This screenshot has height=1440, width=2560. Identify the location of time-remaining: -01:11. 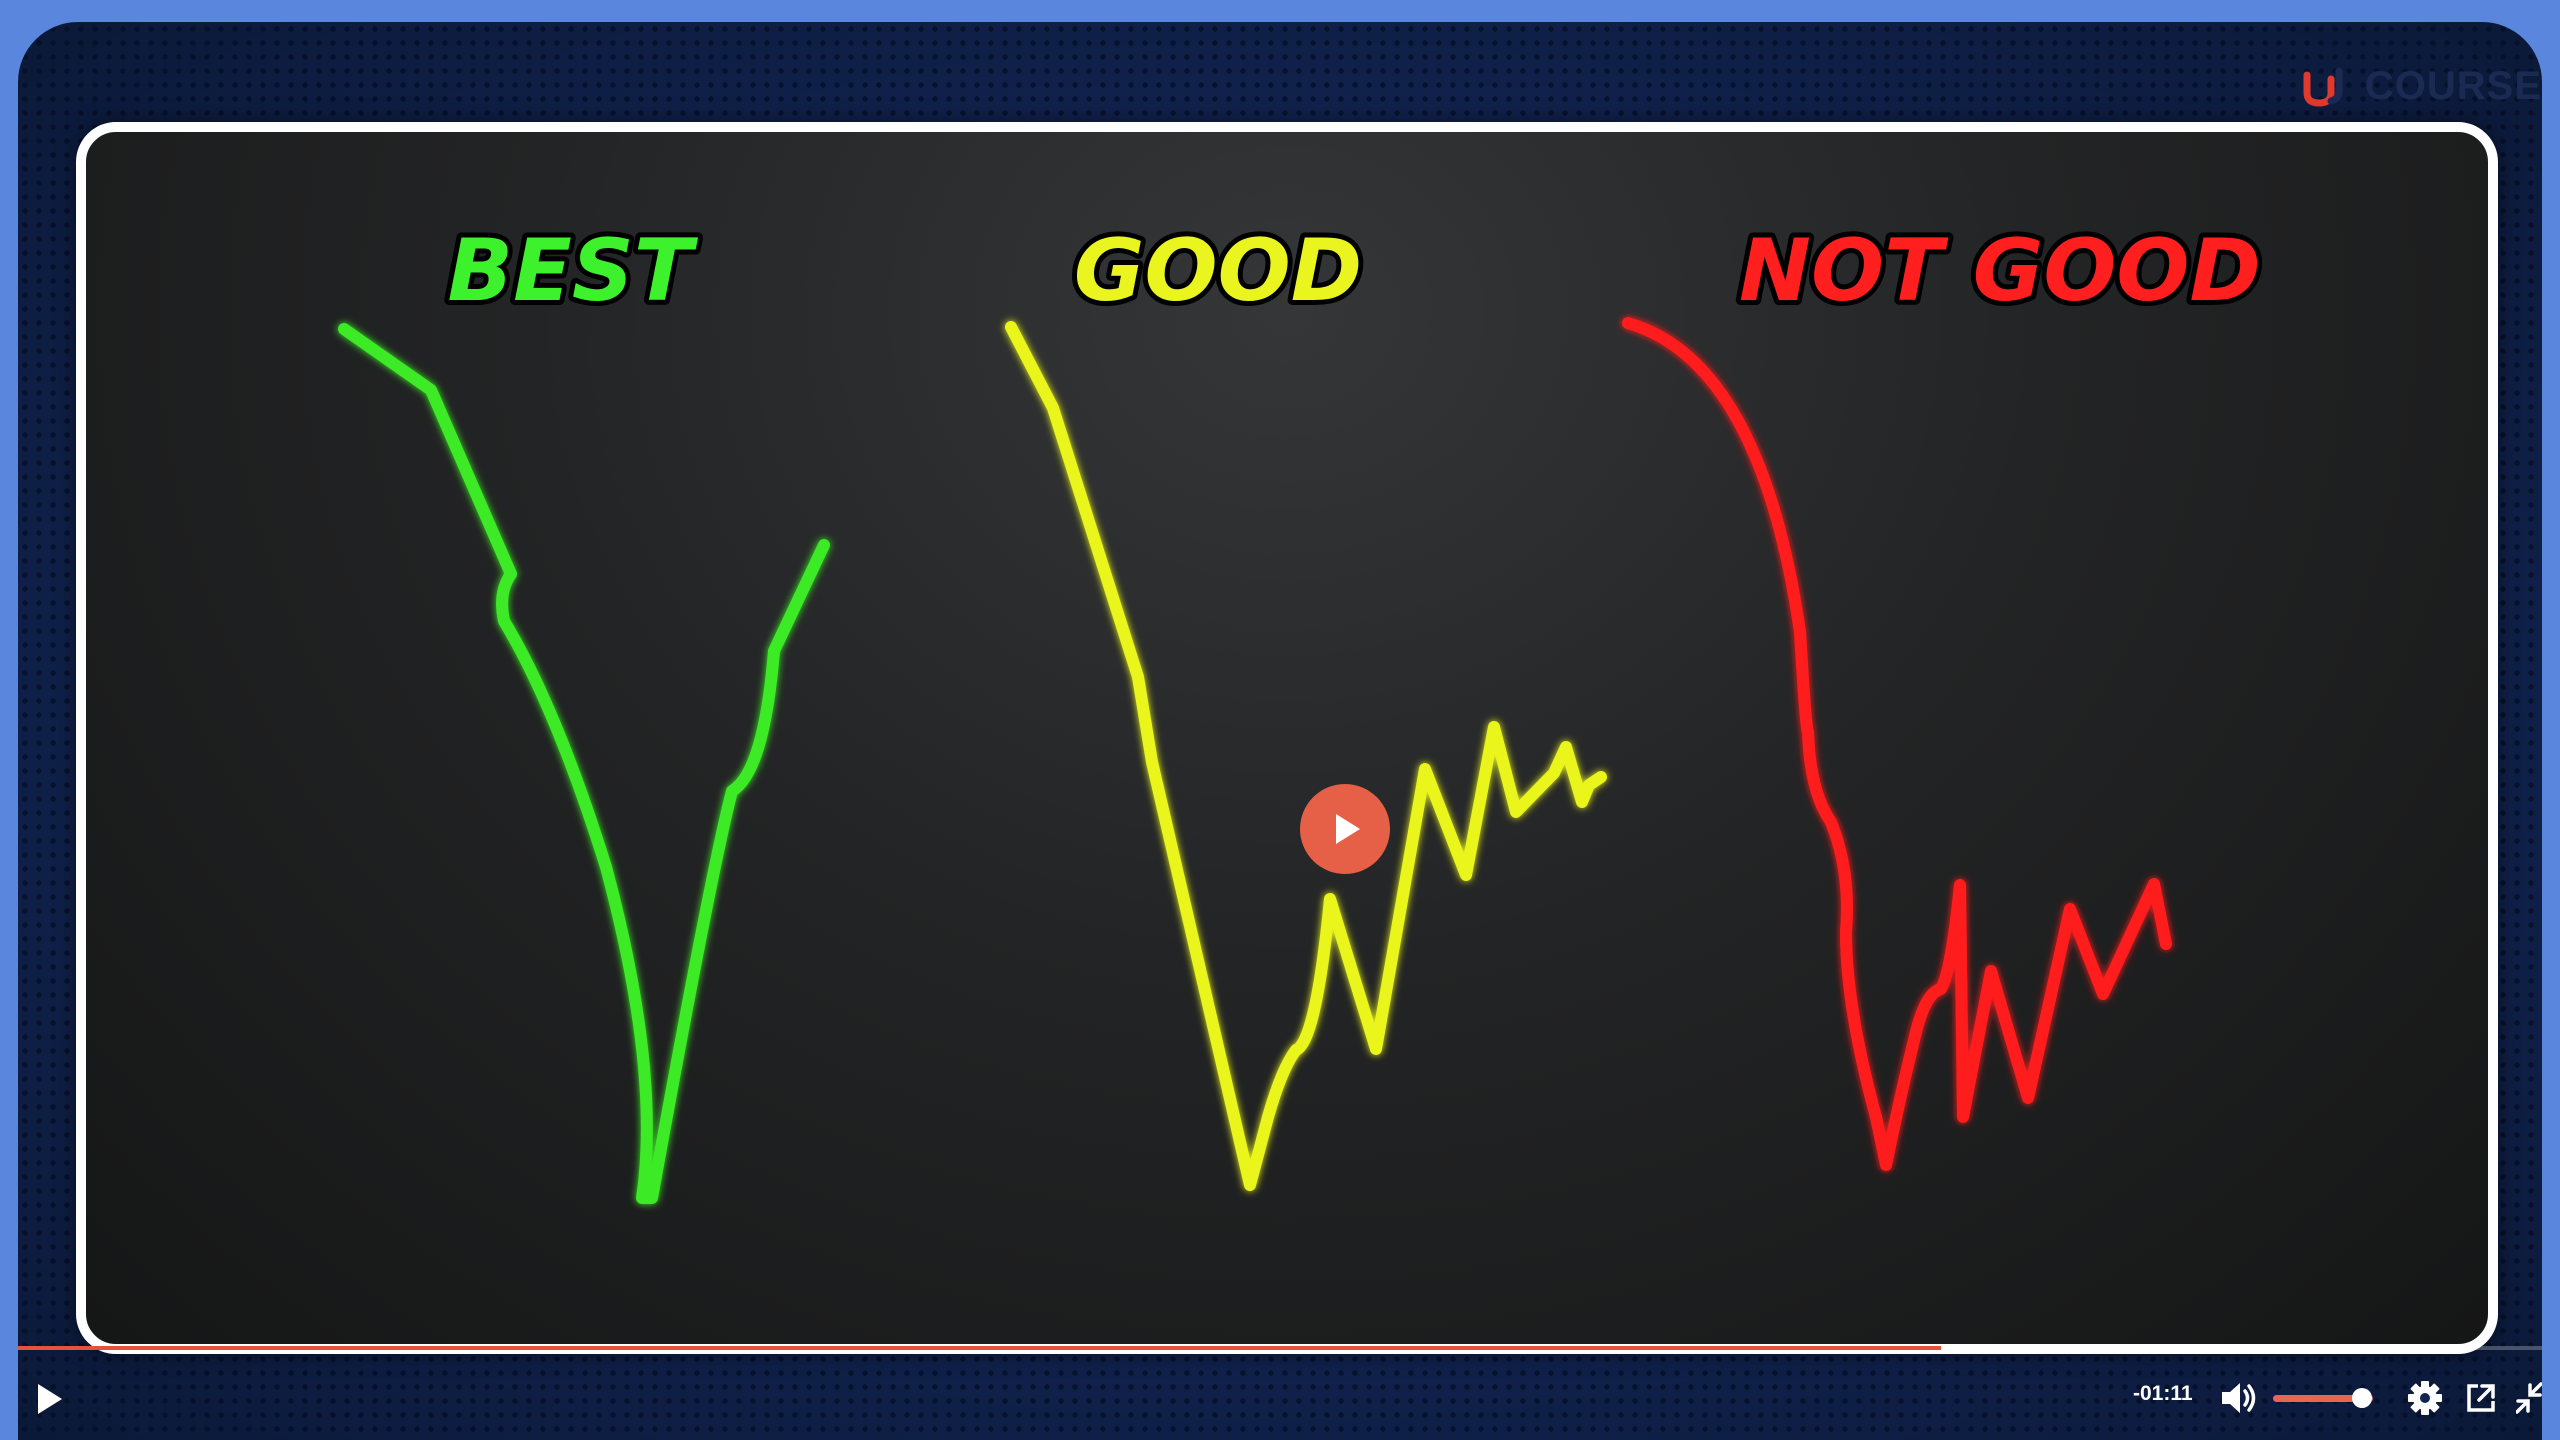
(2163, 1393).